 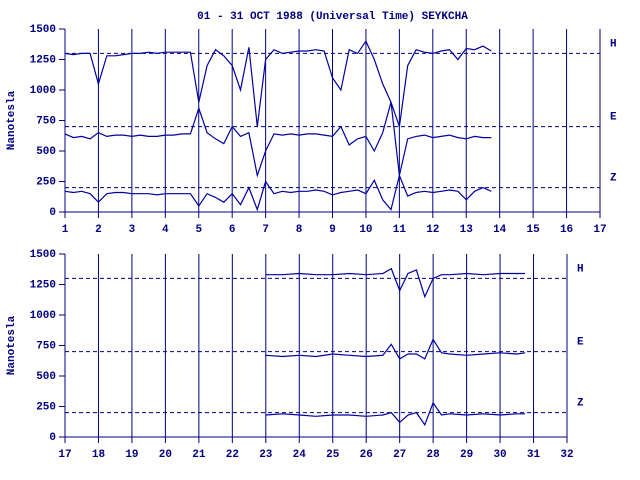 What do you see at coordinates (265, 230) in the screenshot?
I see `x-tick-label: 7` at bounding box center [265, 230].